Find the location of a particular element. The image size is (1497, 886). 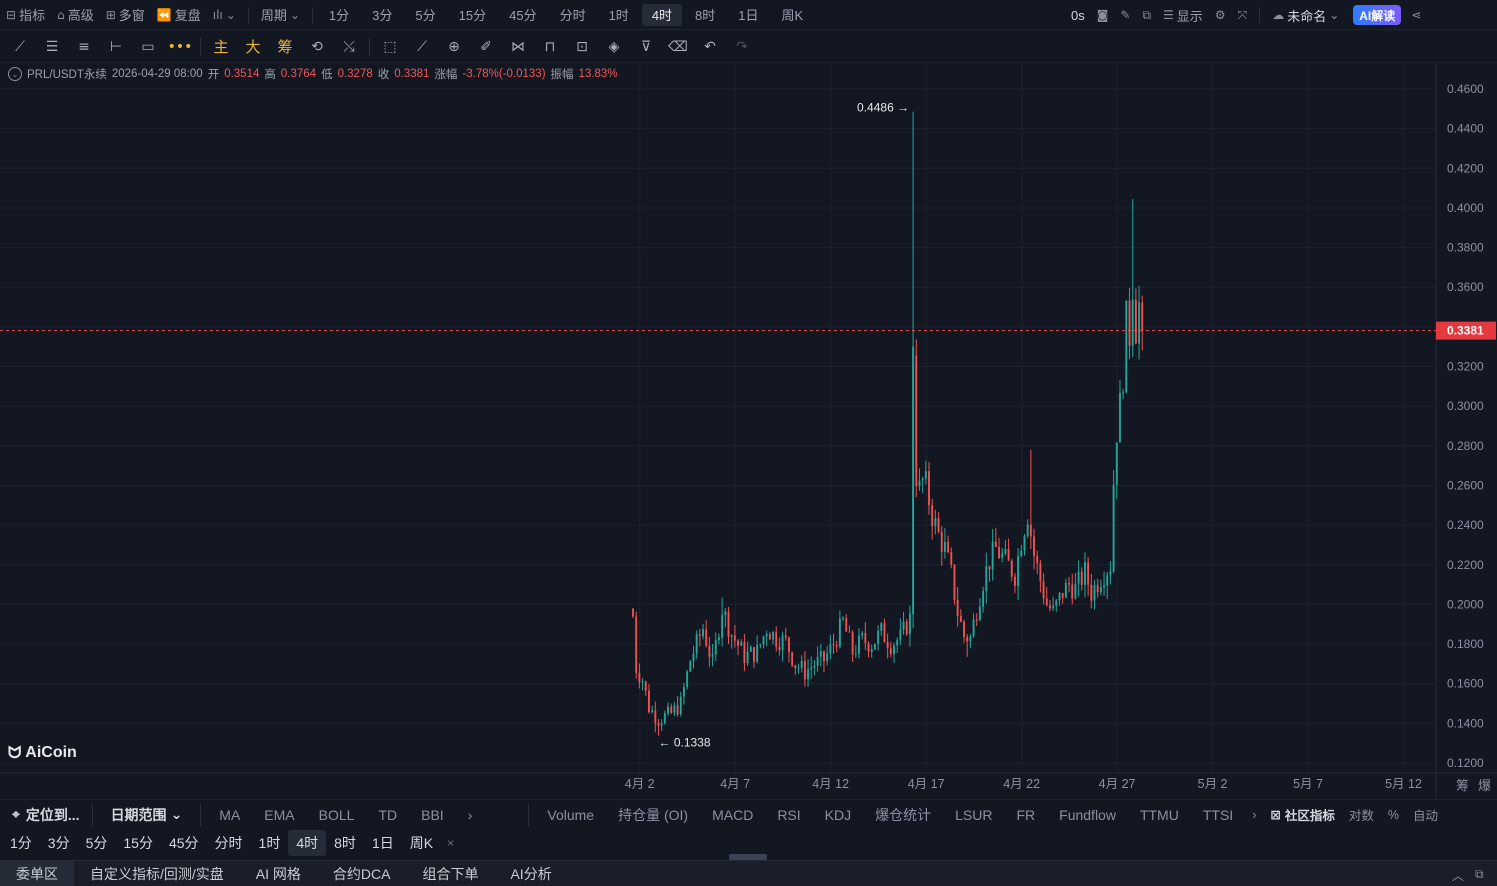

edit-icon: ✎ is located at coordinates (1125, 15).